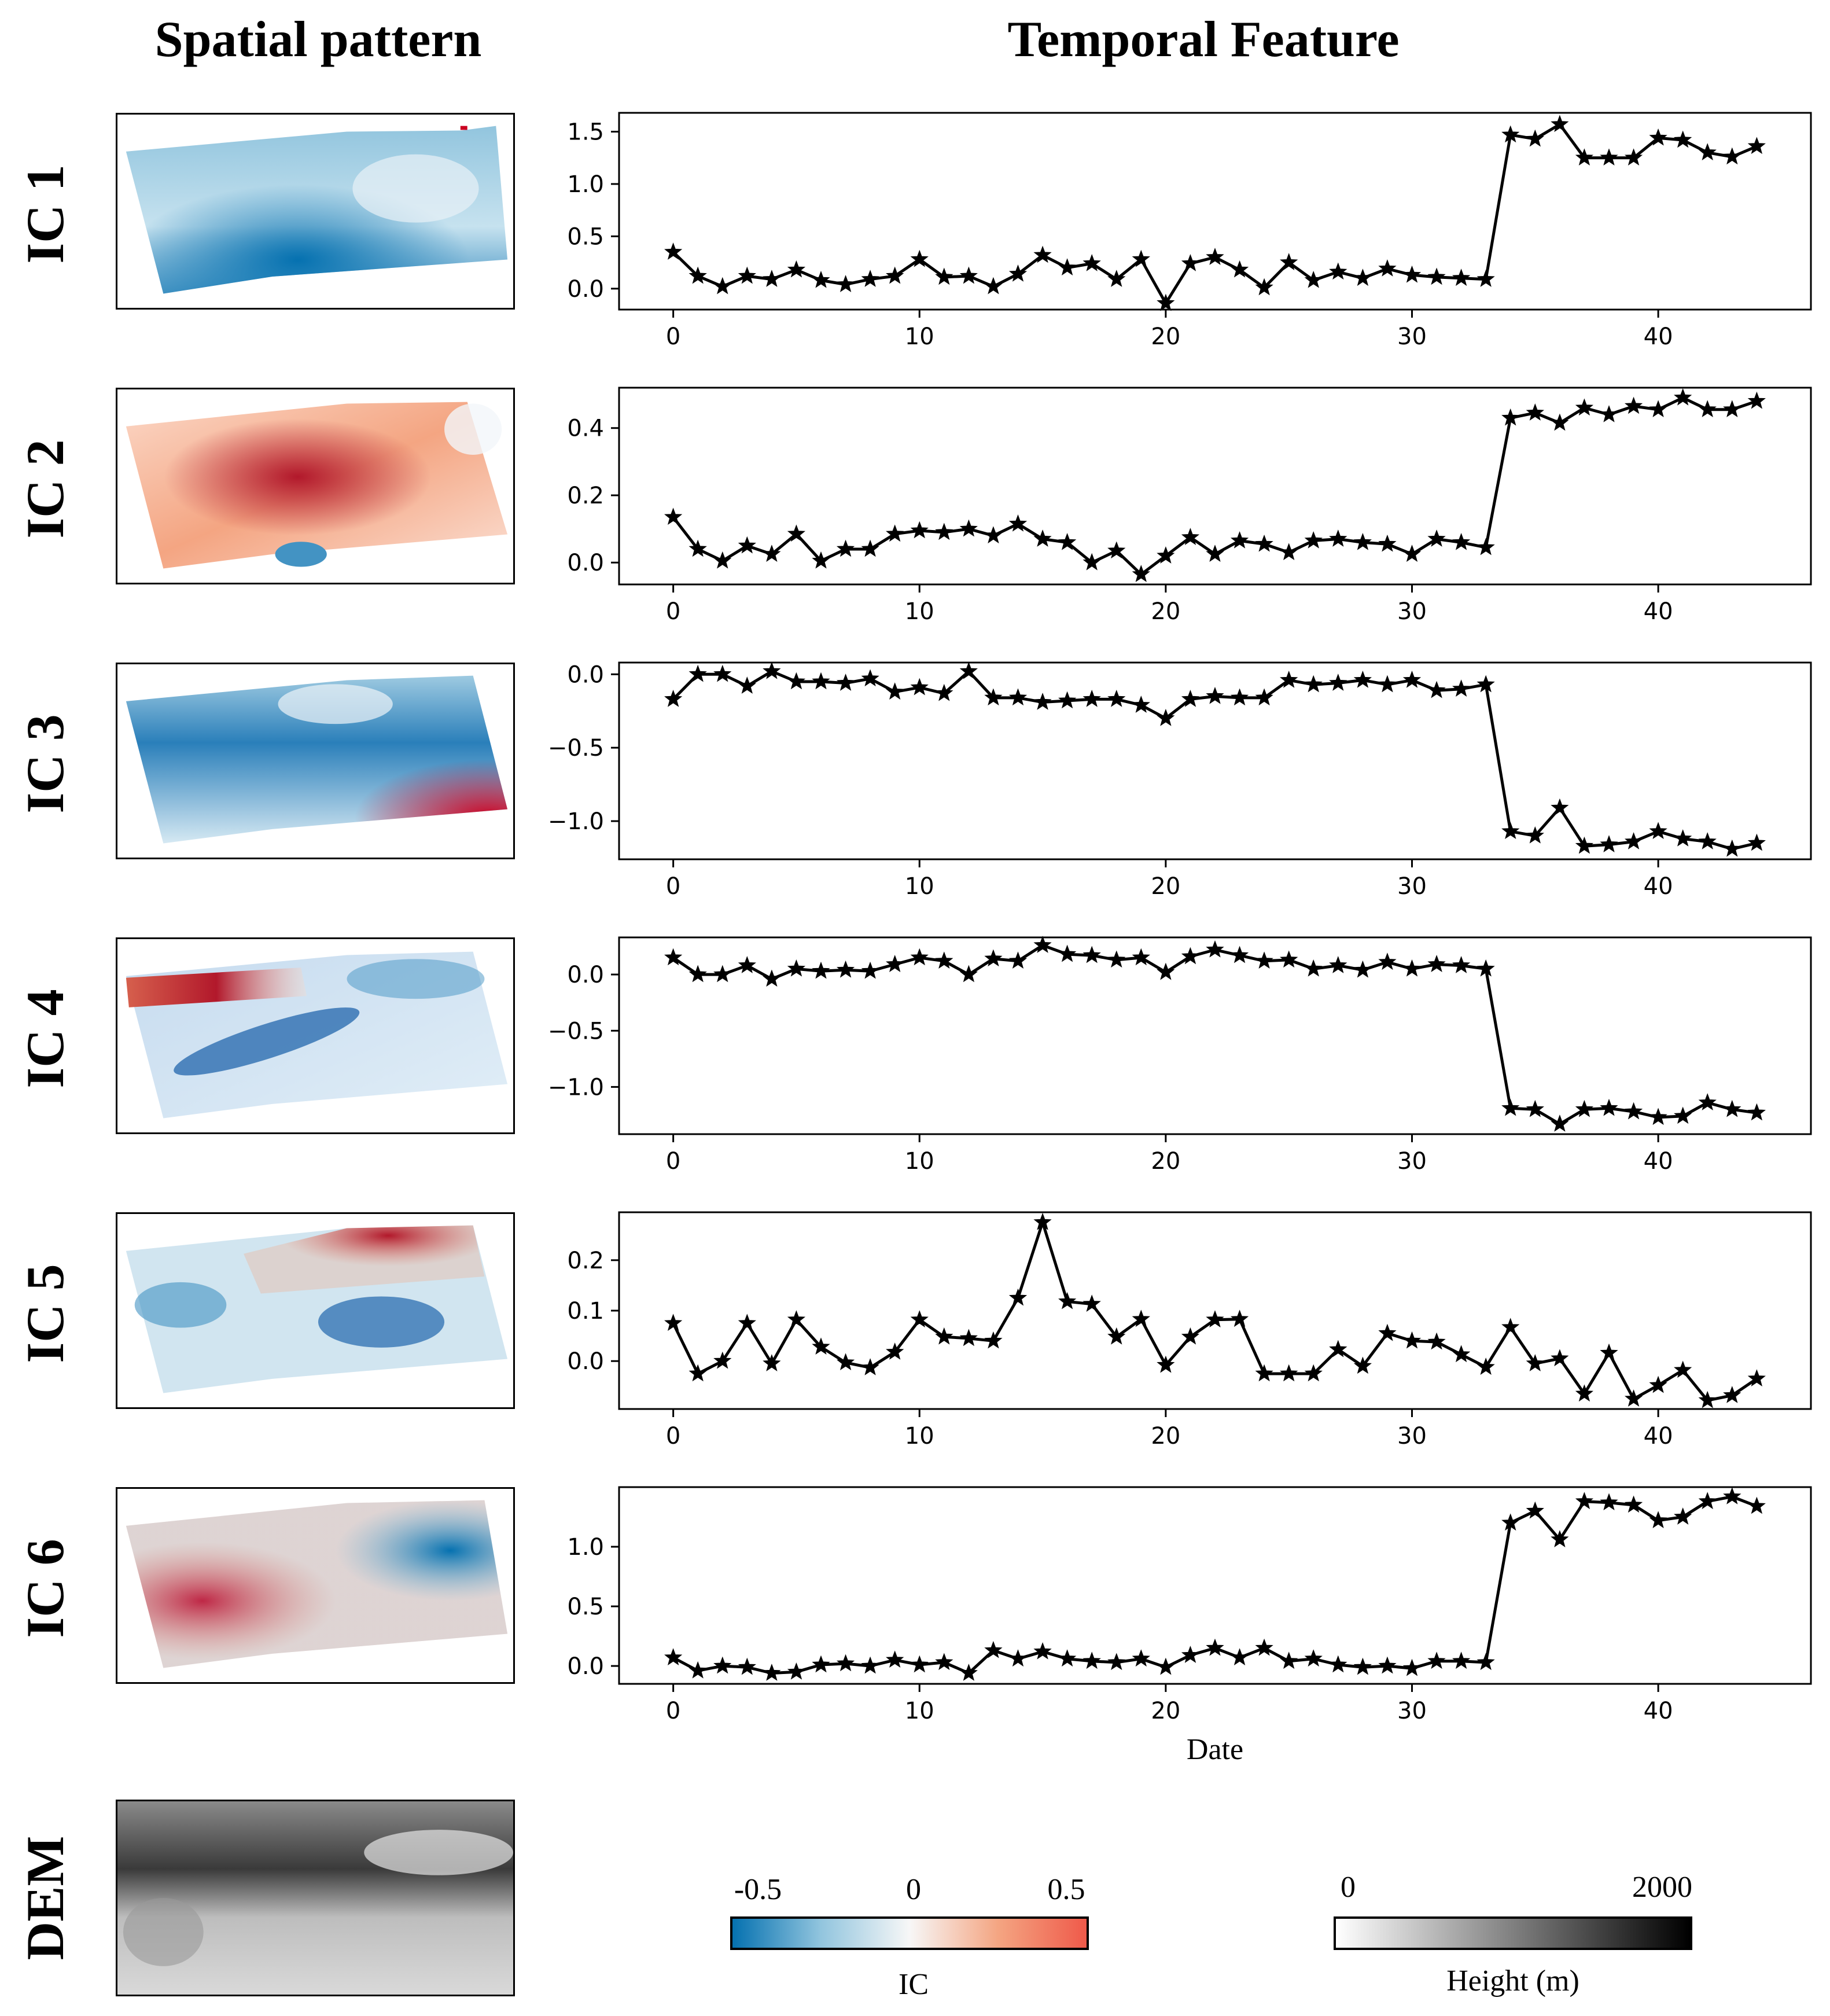  I want to click on spatial-map-ic3, so click(315, 761).